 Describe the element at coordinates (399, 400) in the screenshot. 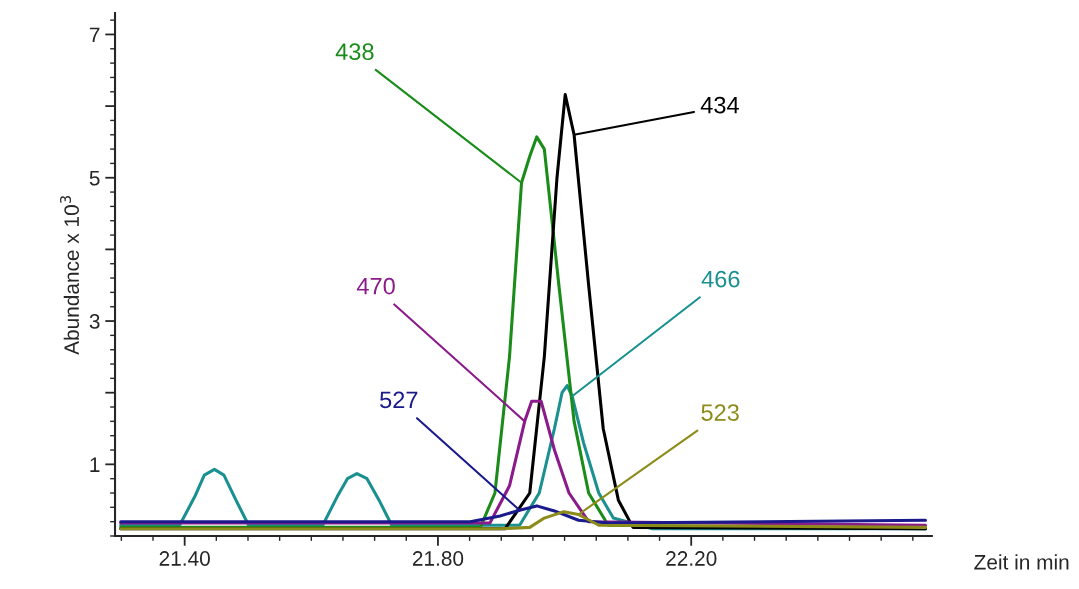

I see `text: 527` at that location.